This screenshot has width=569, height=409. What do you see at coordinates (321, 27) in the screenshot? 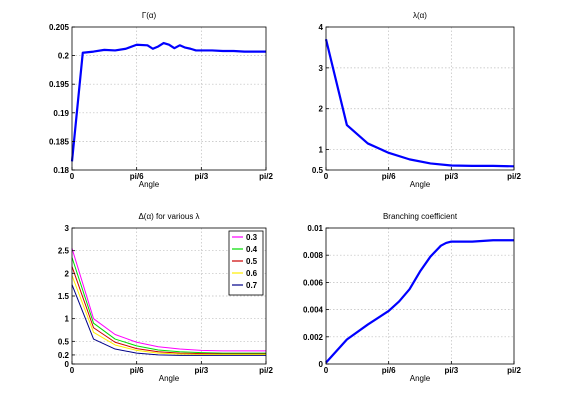
I see `y-tick-label: 4` at bounding box center [321, 27].